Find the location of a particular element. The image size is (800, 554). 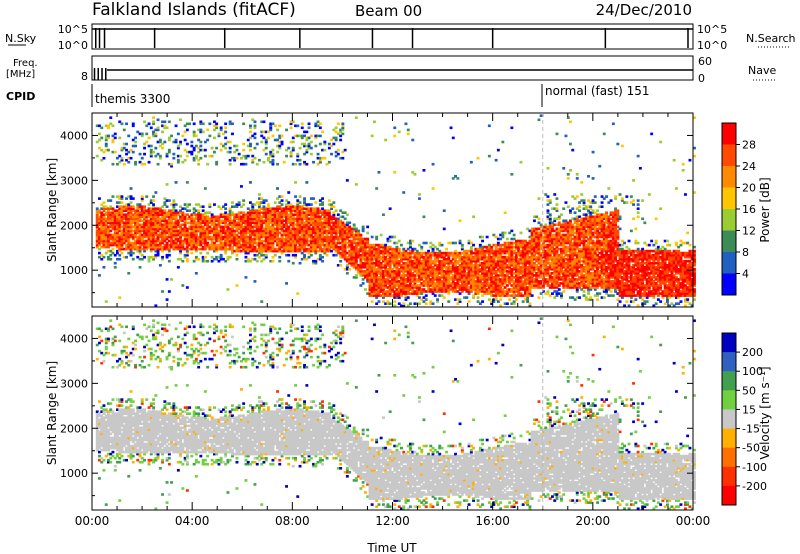

noise-left-label: N.Sky is located at coordinates (21, 38).